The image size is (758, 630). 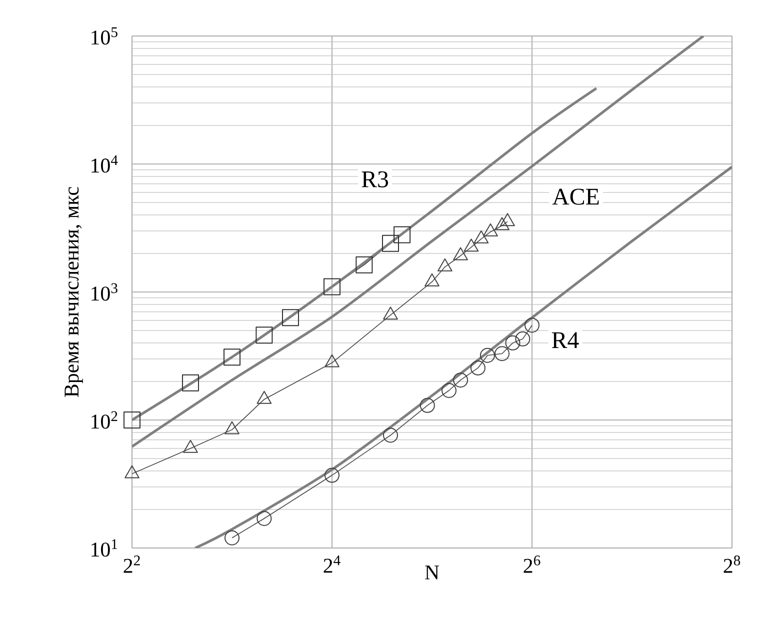 I want to click on x-tick-label: 2$^{4}$, so click(x=332, y=564).